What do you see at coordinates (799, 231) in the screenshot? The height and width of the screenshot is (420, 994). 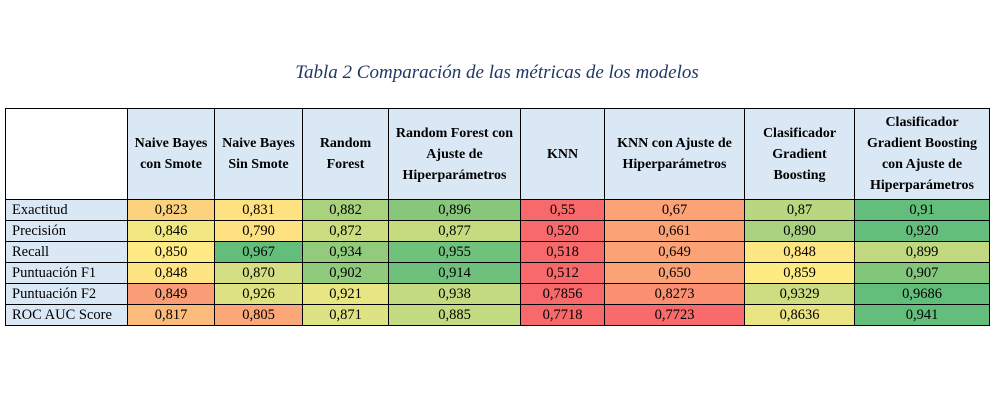 I see `metric-cell: 0,890` at bounding box center [799, 231].